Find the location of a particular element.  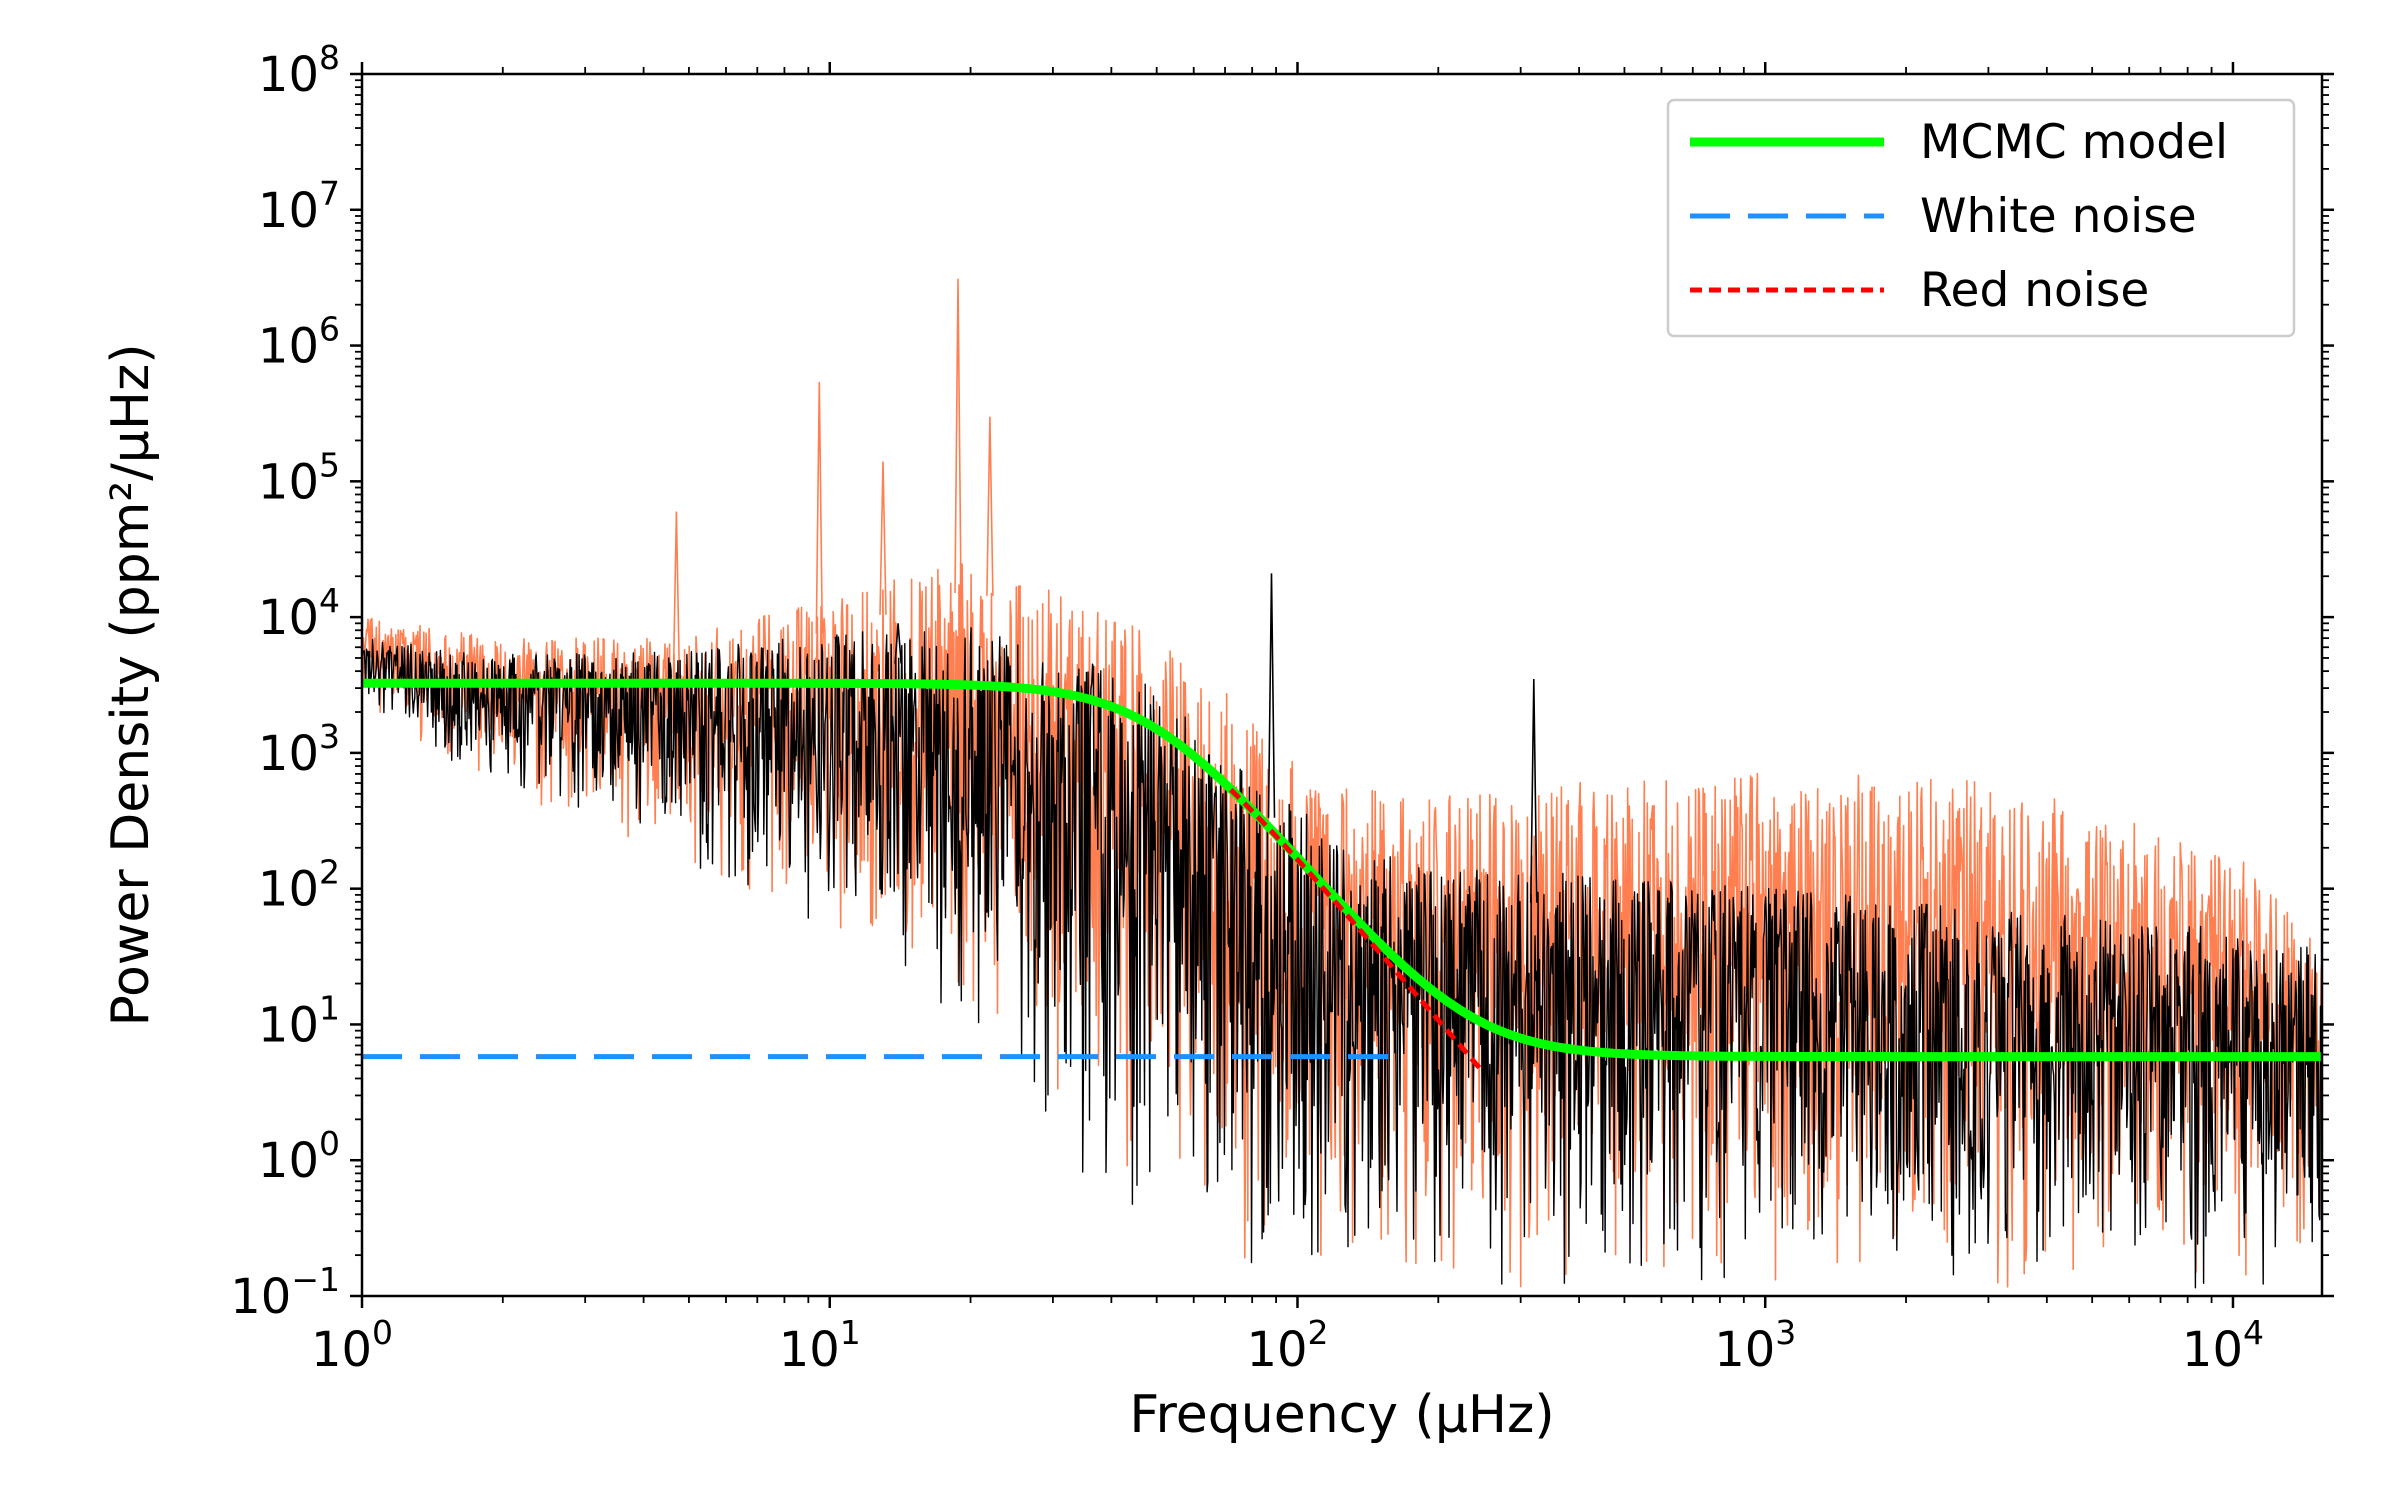

x-tick-label: 10² is located at coordinates (1287, 1345).